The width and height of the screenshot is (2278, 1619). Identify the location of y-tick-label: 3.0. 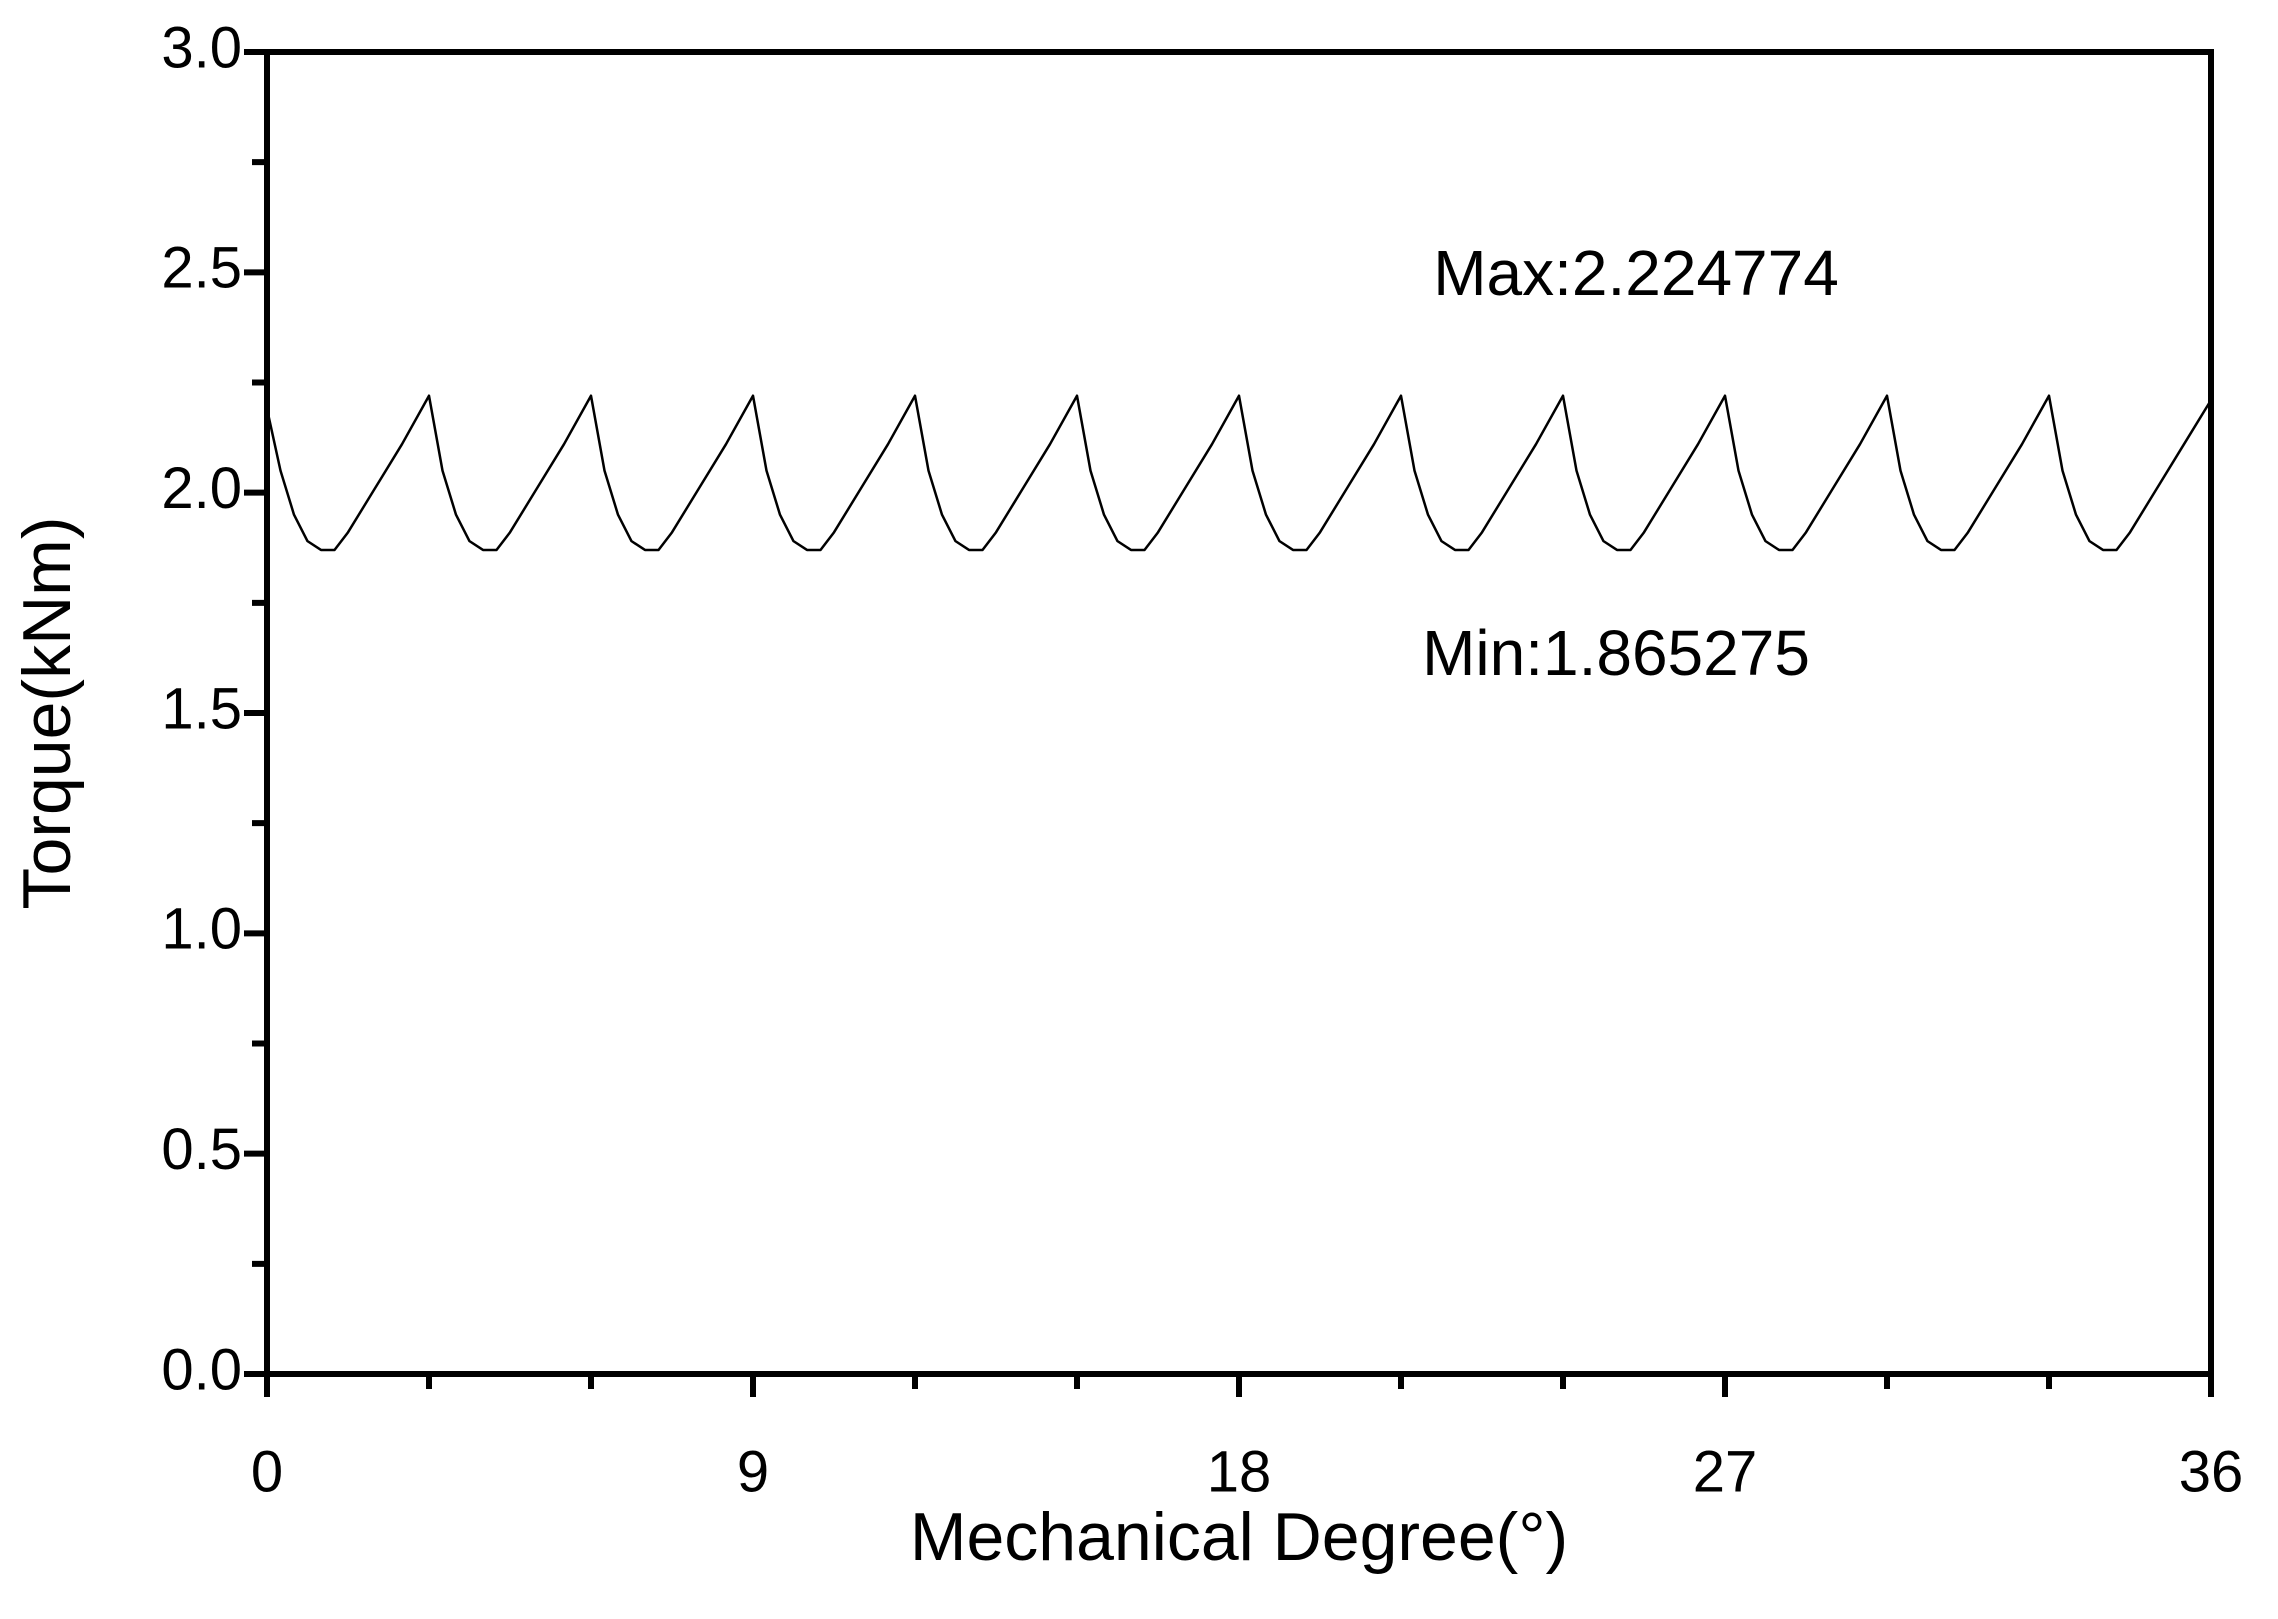
(201, 47).